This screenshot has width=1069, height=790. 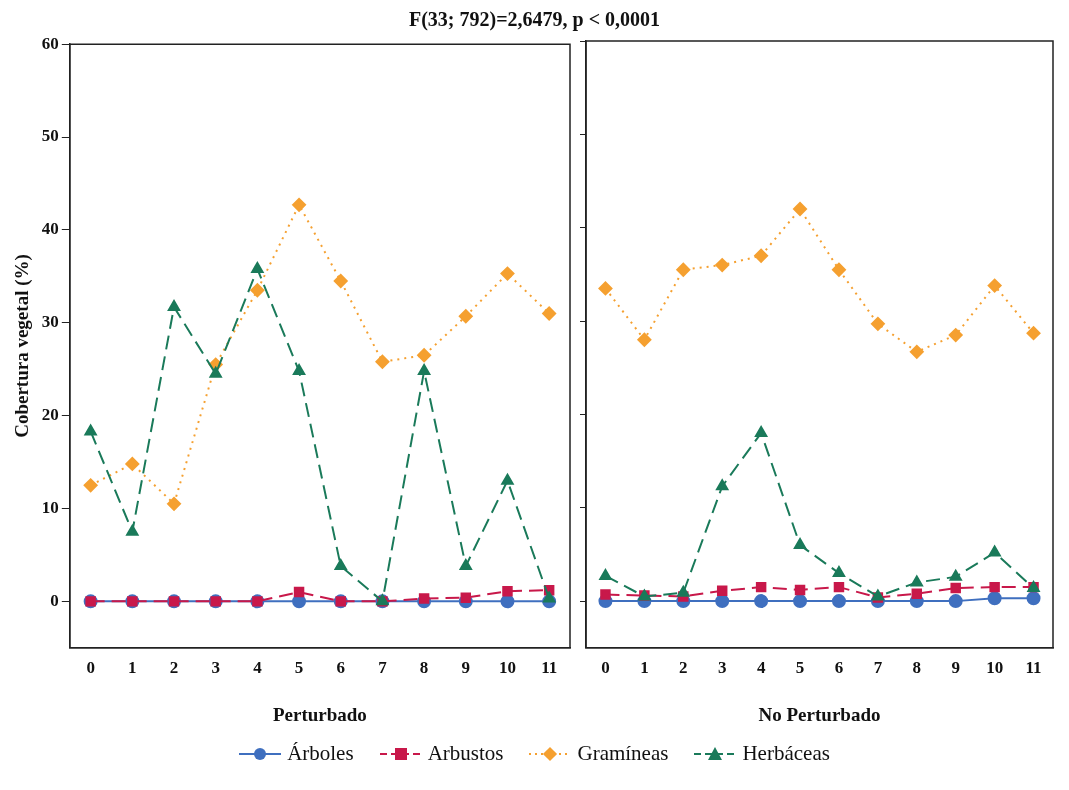 What do you see at coordinates (54, 600) in the screenshot?
I see `y-tick-label: 0` at bounding box center [54, 600].